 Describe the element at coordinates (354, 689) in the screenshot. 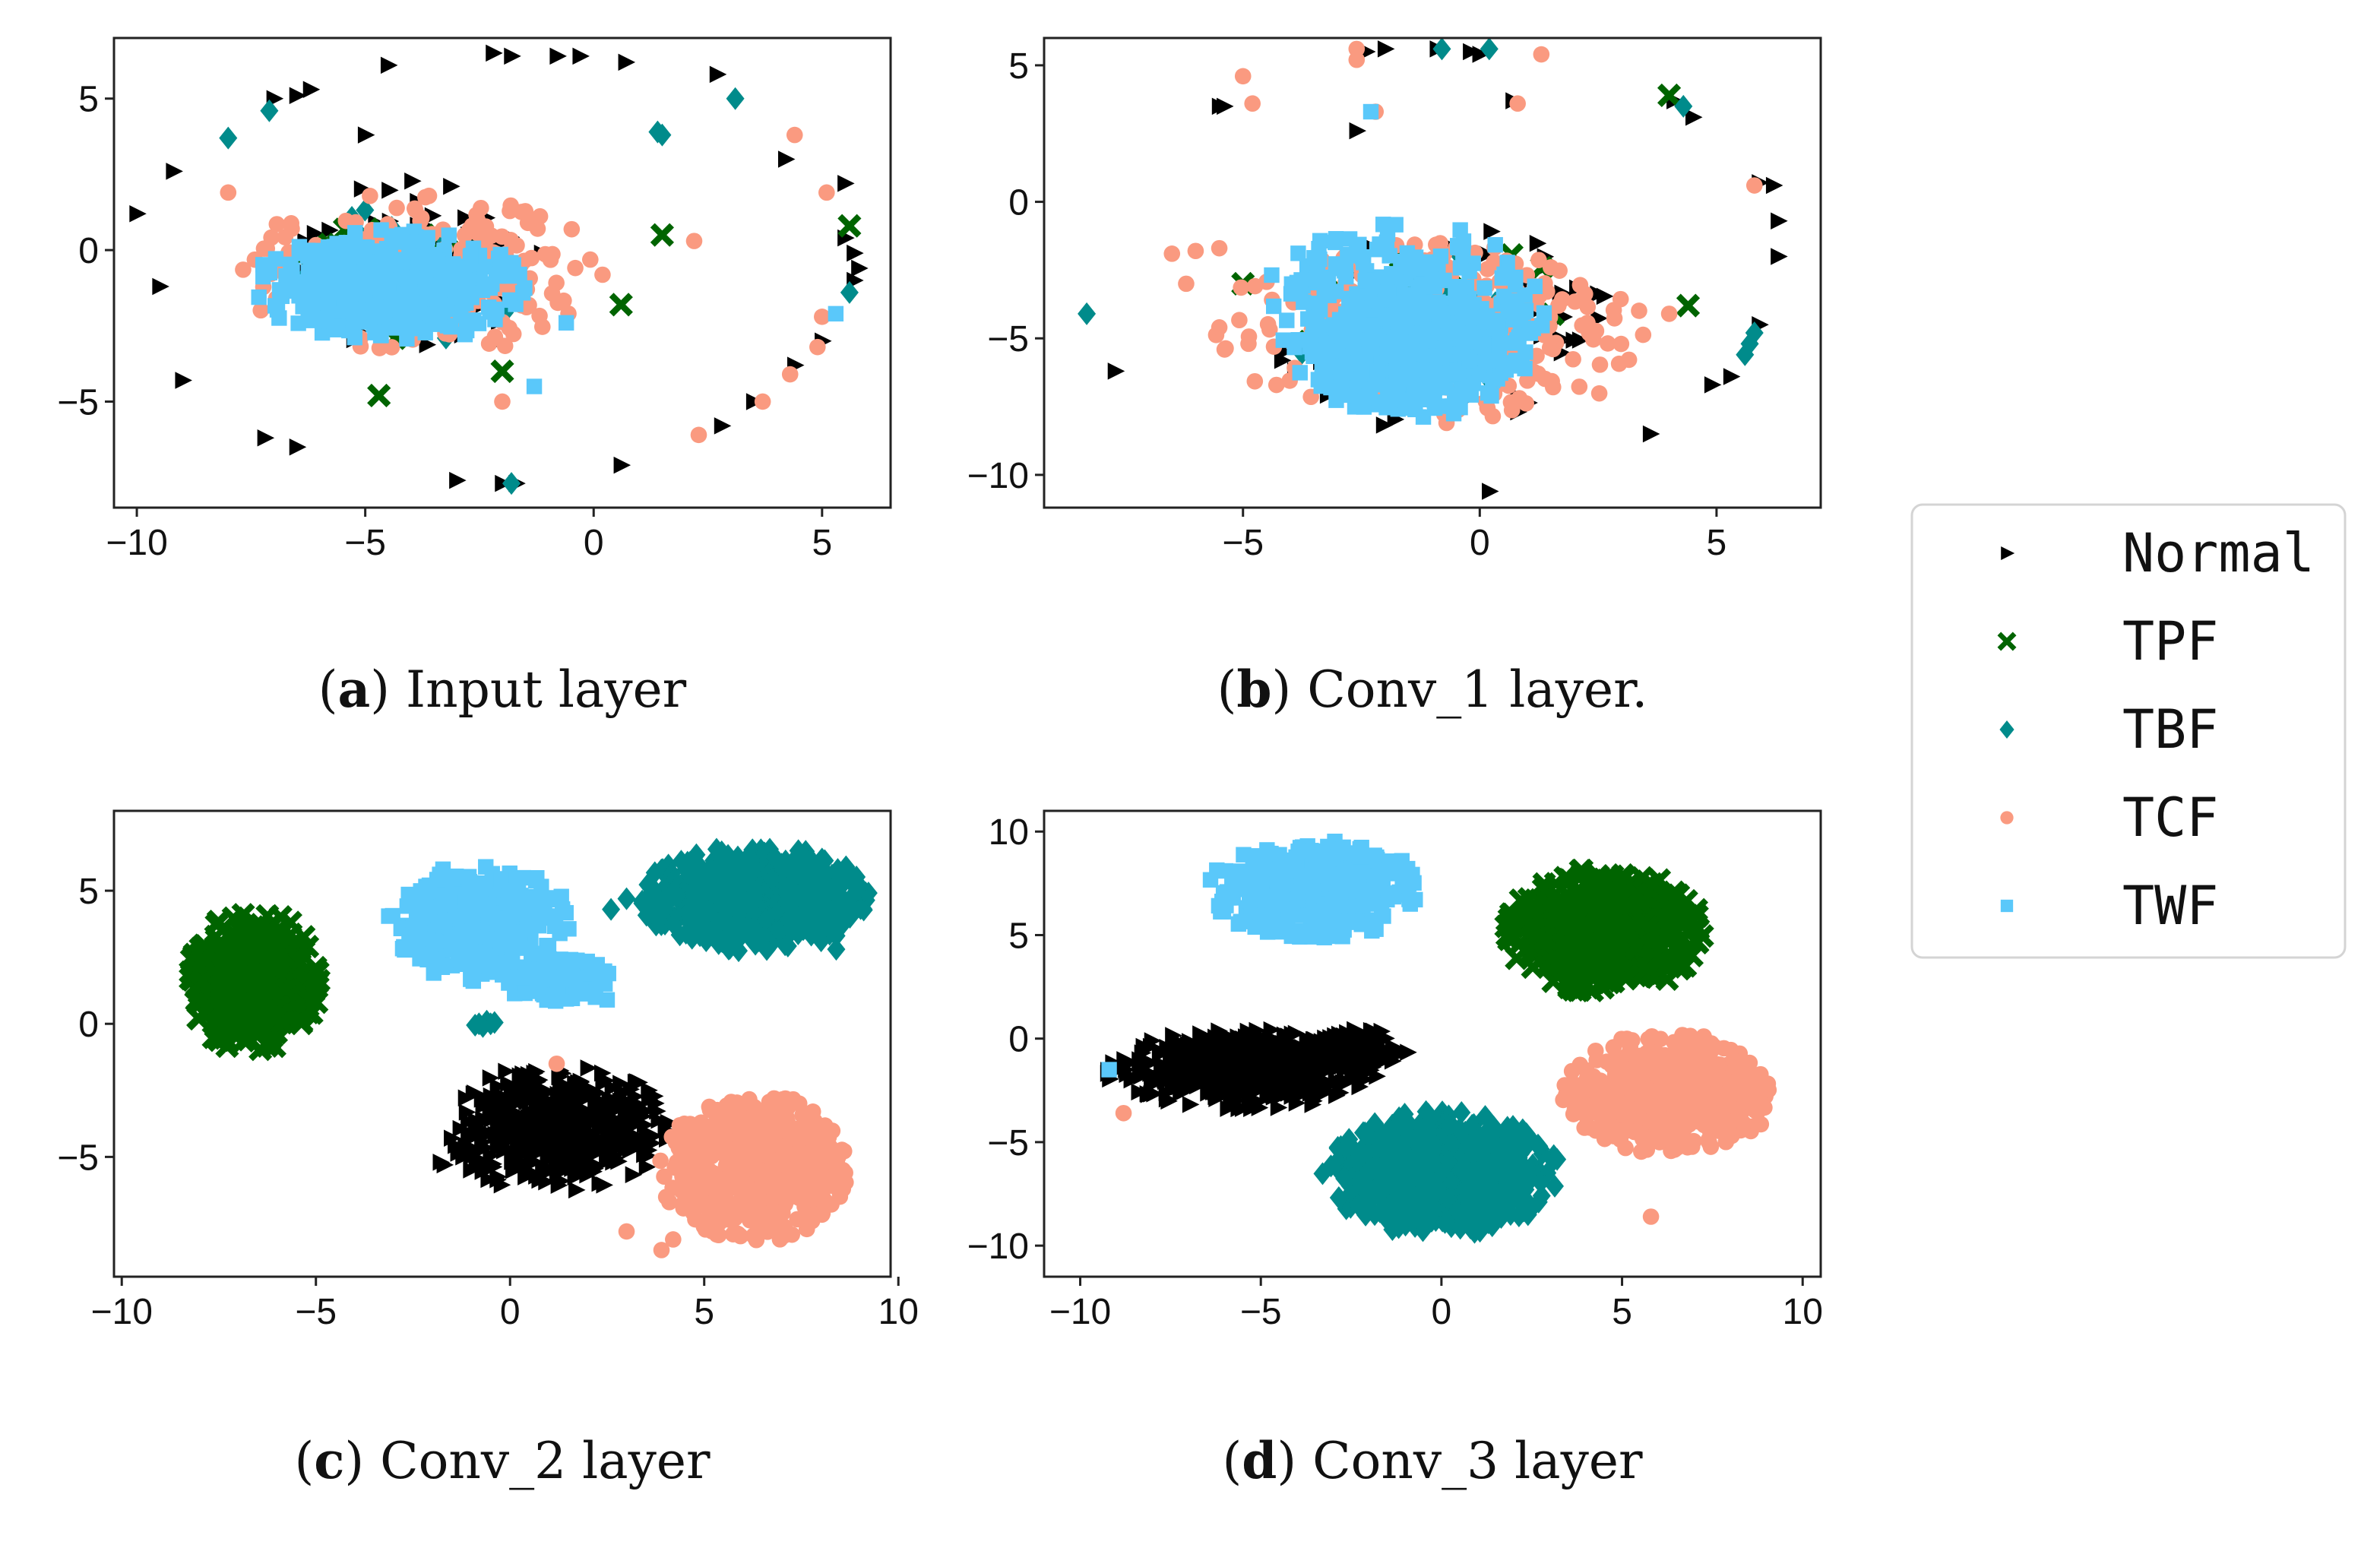

I see `caption-a-letter: a` at that location.